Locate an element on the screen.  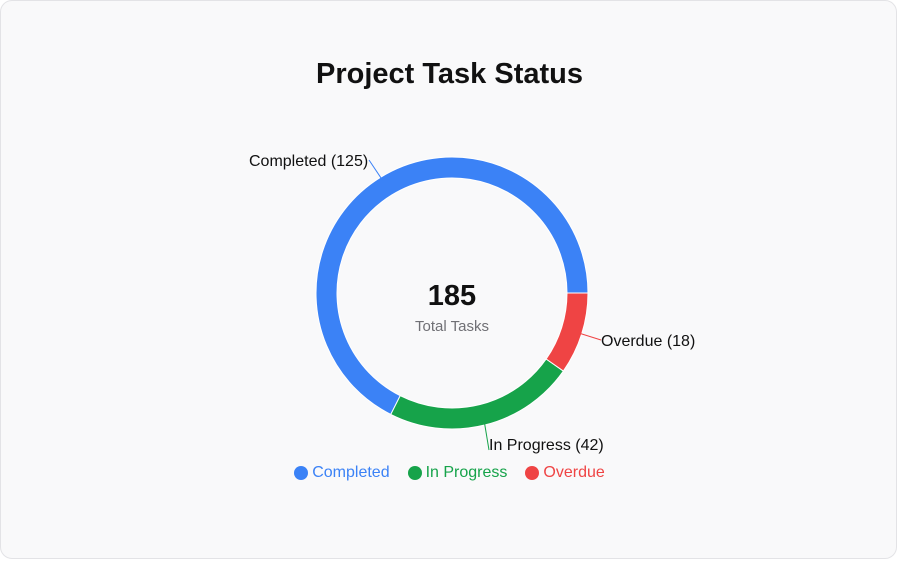
legend-item-in-progress: In Progress is located at coordinates (457, 473).